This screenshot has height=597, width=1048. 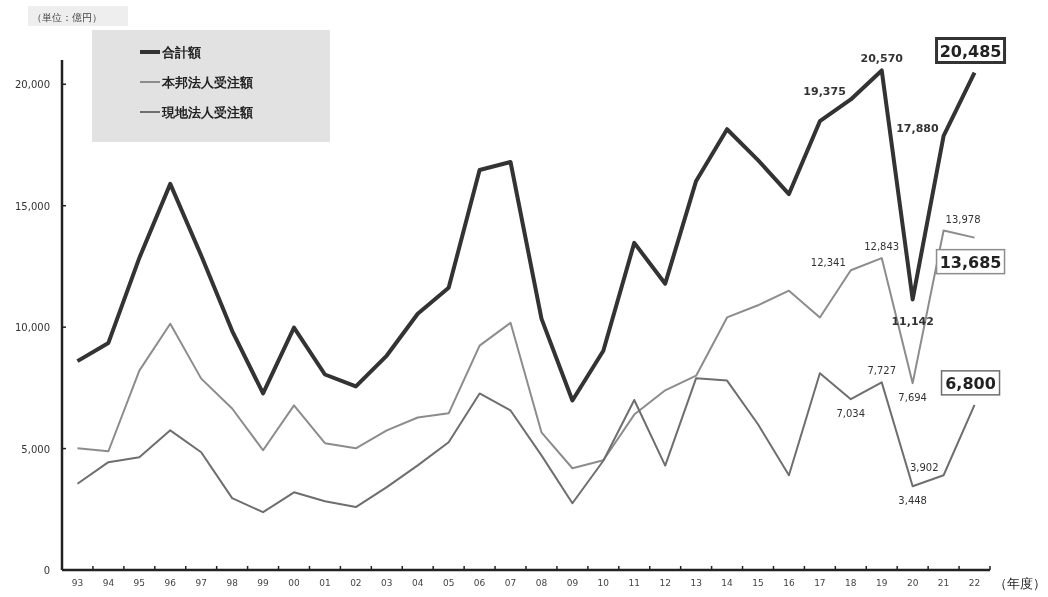 What do you see at coordinates (727, 583) in the screenshot?
I see `x-tick-label: 14` at bounding box center [727, 583].